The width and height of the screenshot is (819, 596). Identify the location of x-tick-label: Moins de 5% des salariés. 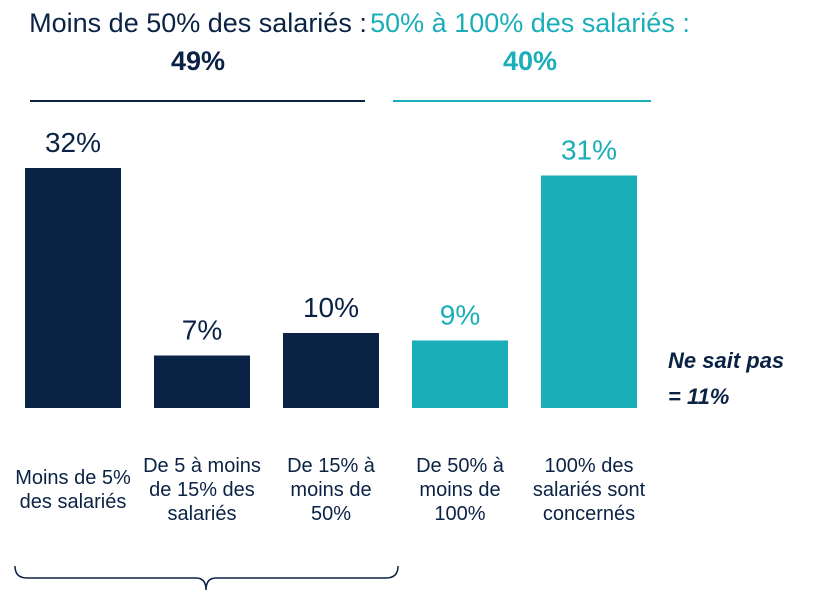
(73, 490).